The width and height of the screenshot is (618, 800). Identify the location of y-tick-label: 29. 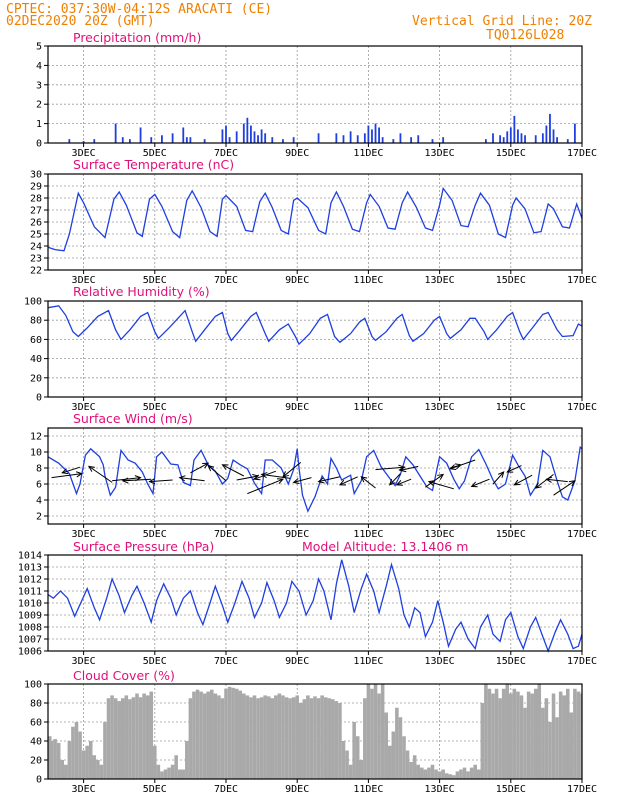
(36, 187).